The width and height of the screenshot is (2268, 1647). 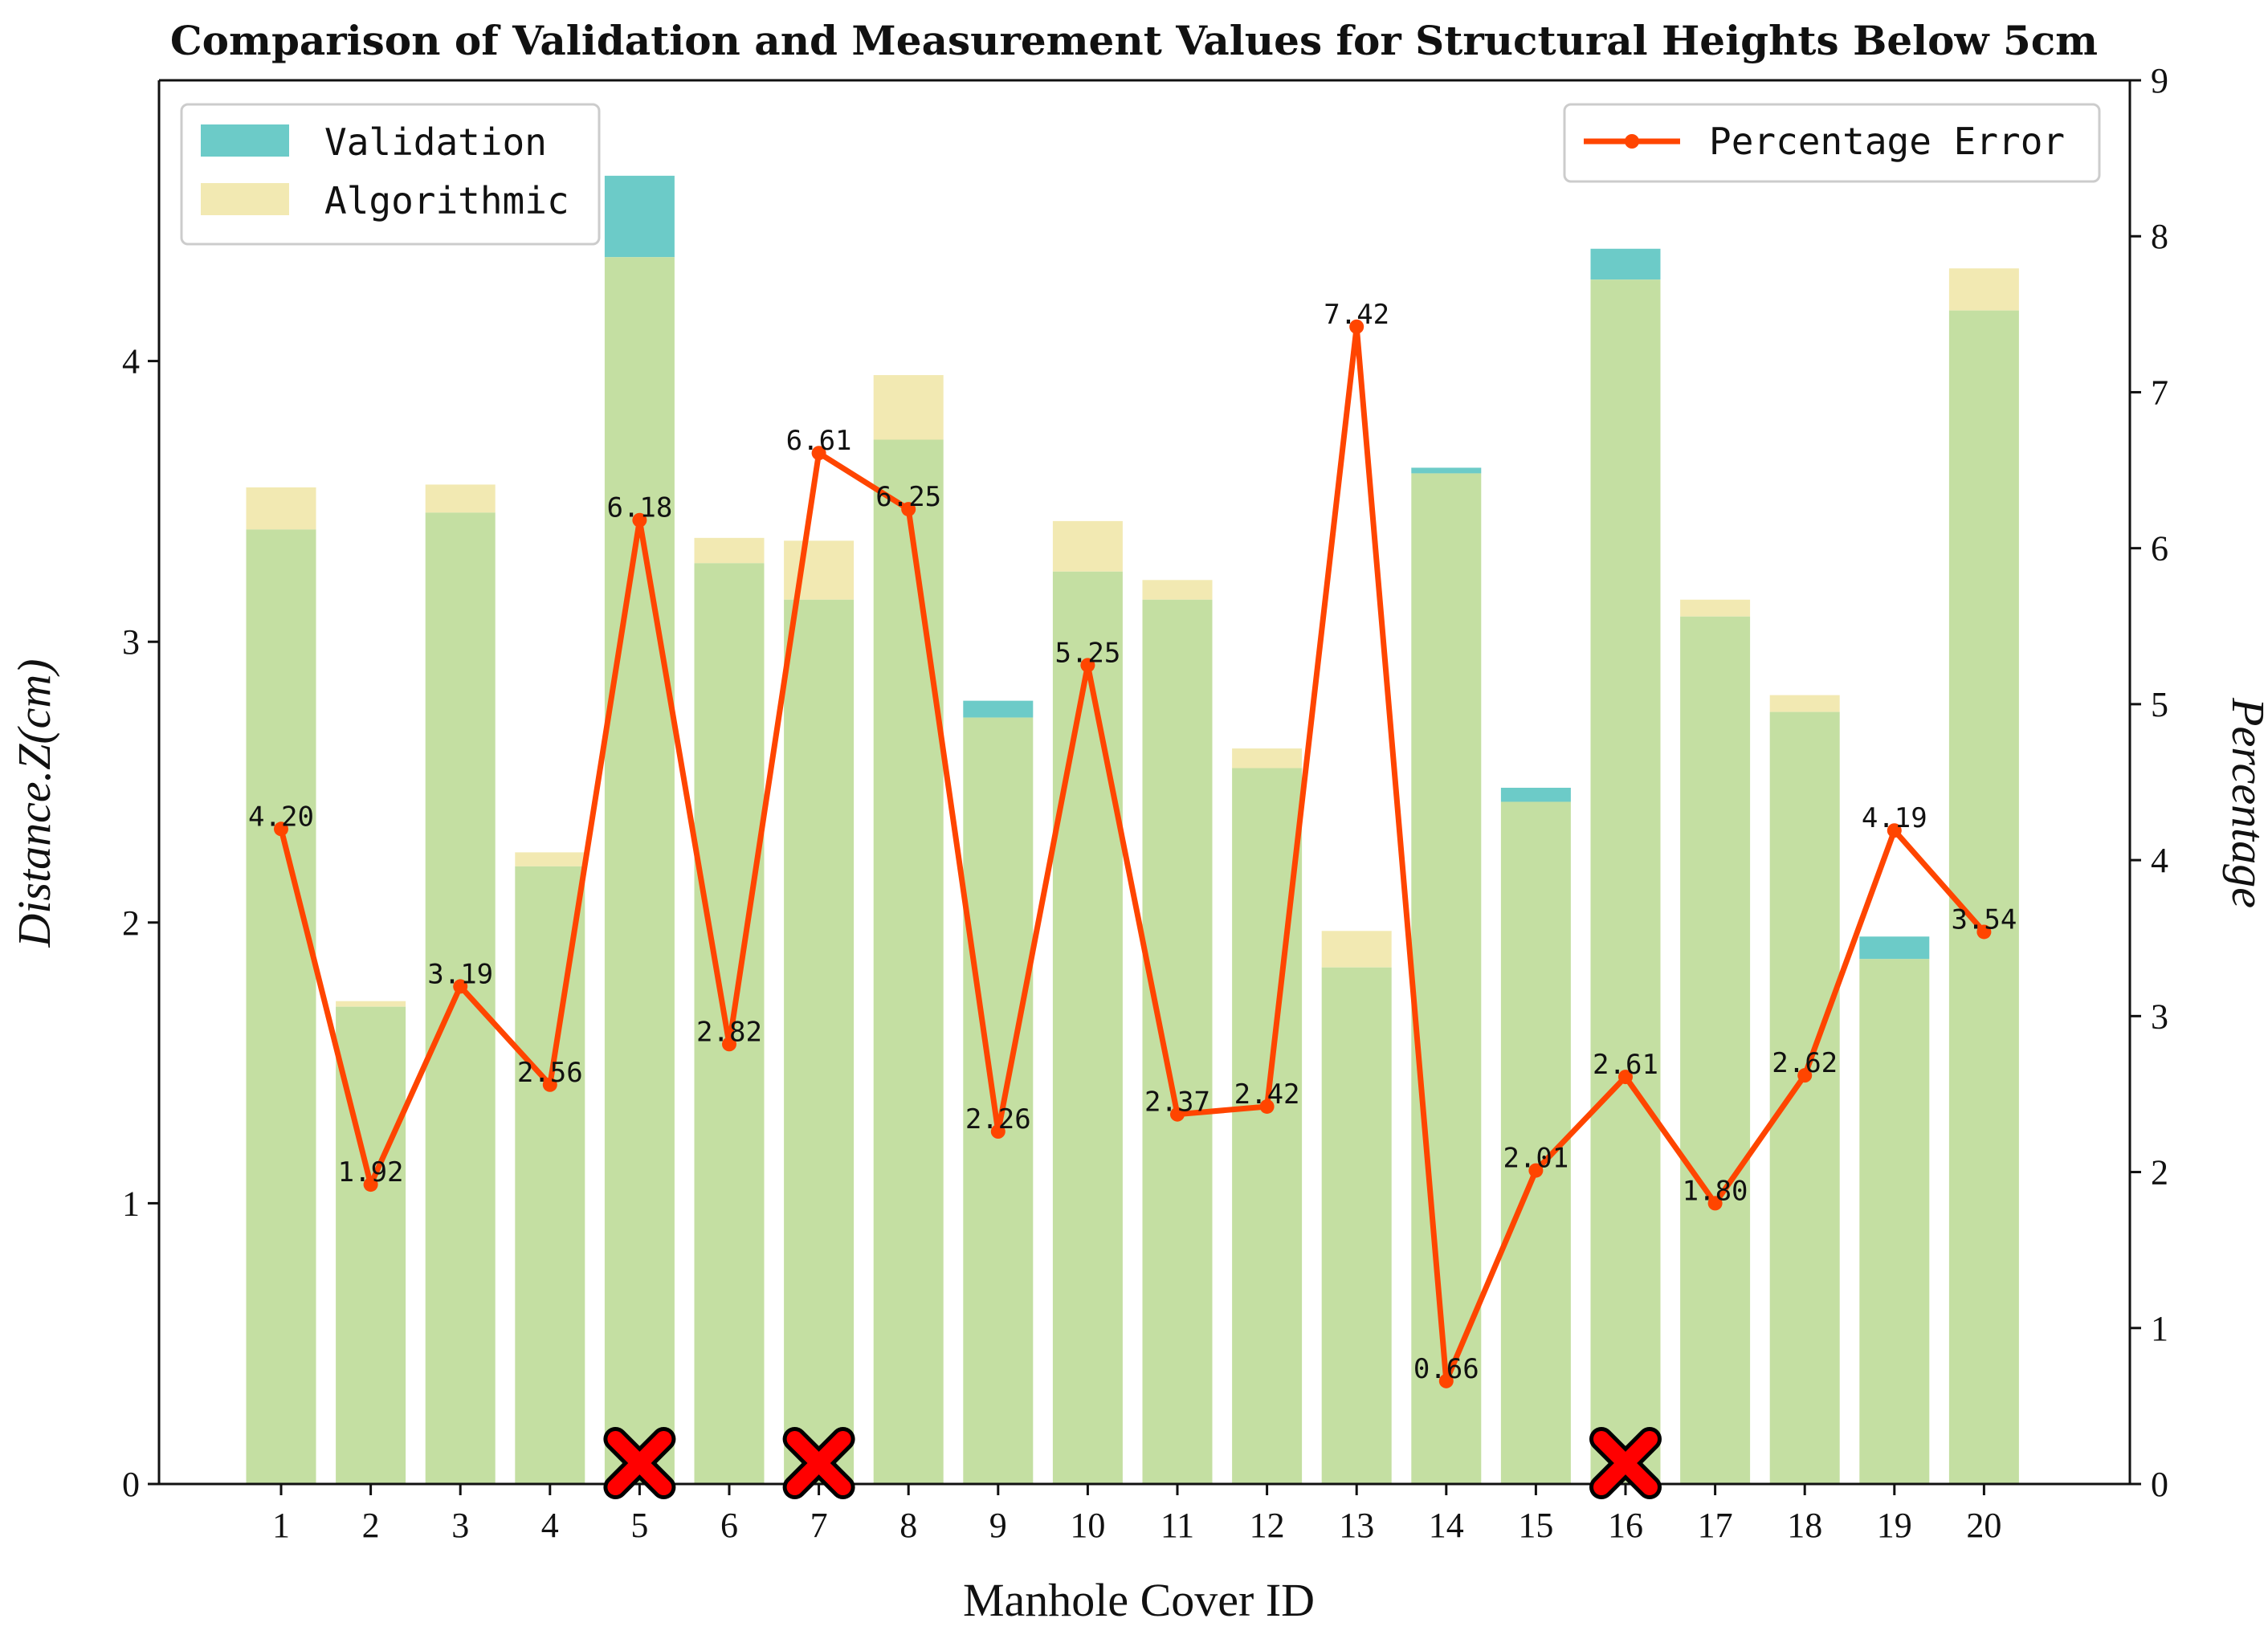 I want to click on percentage-error-label: 1.92, so click(x=371, y=1172).